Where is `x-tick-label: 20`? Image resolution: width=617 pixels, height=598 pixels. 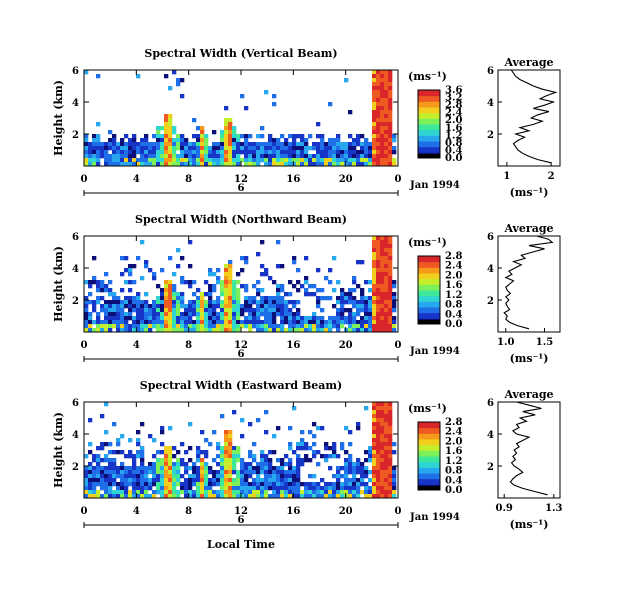
x-tick-label: 20 is located at coordinates (346, 179).